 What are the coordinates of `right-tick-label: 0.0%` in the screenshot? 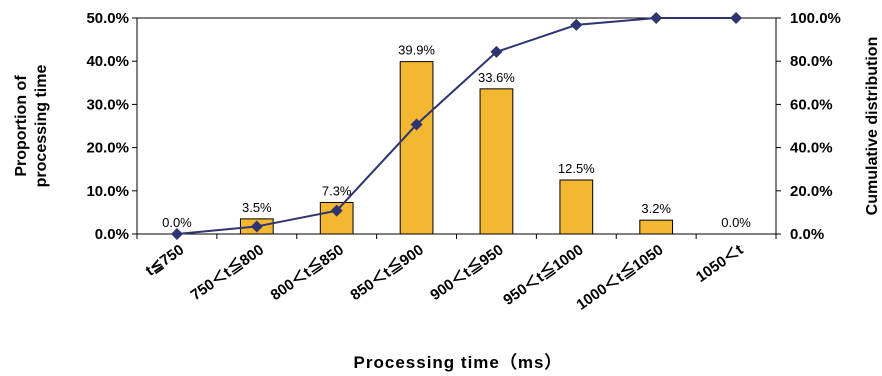 It's located at (807, 234).